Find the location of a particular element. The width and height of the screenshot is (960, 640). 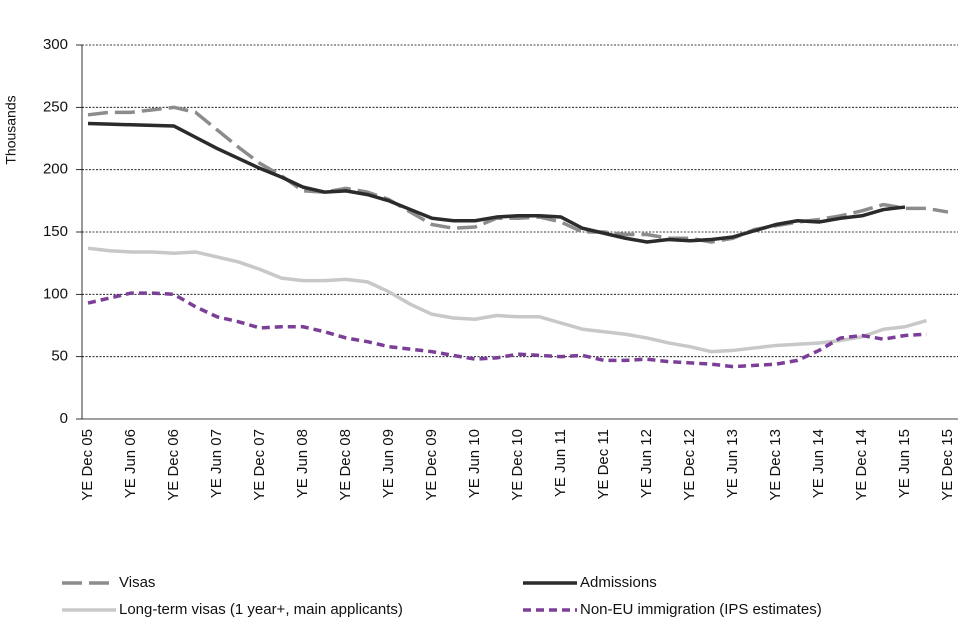

x-tick-label: YE Dec 13 is located at coordinates (775, 465).